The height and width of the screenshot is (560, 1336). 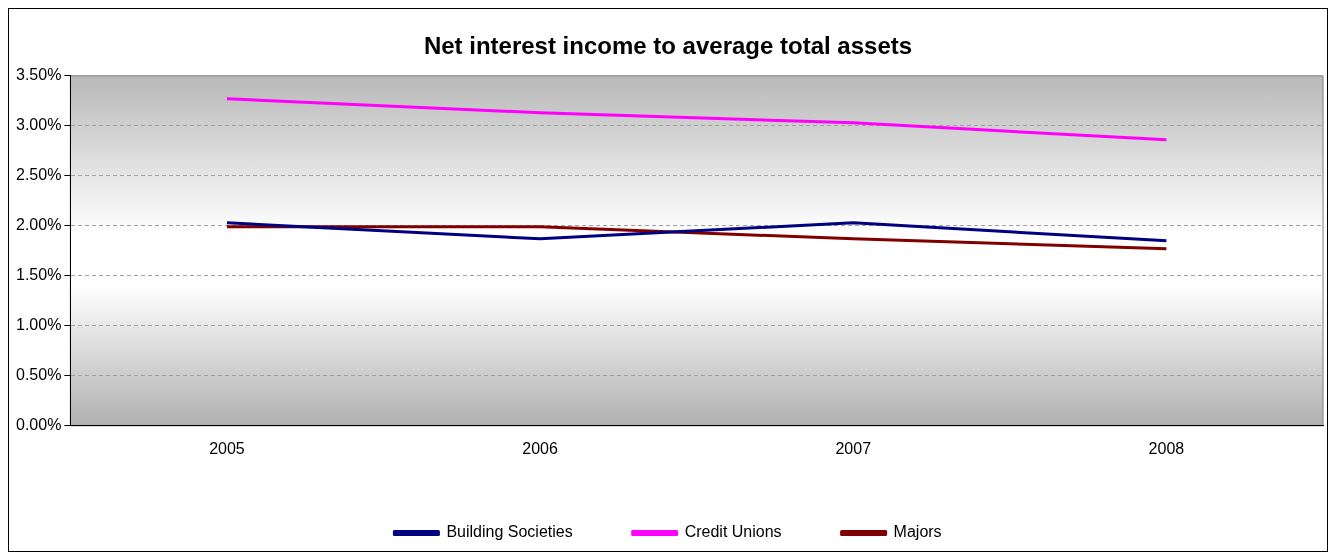 What do you see at coordinates (733, 532) in the screenshot?
I see `legend-label: Credit Unions` at bounding box center [733, 532].